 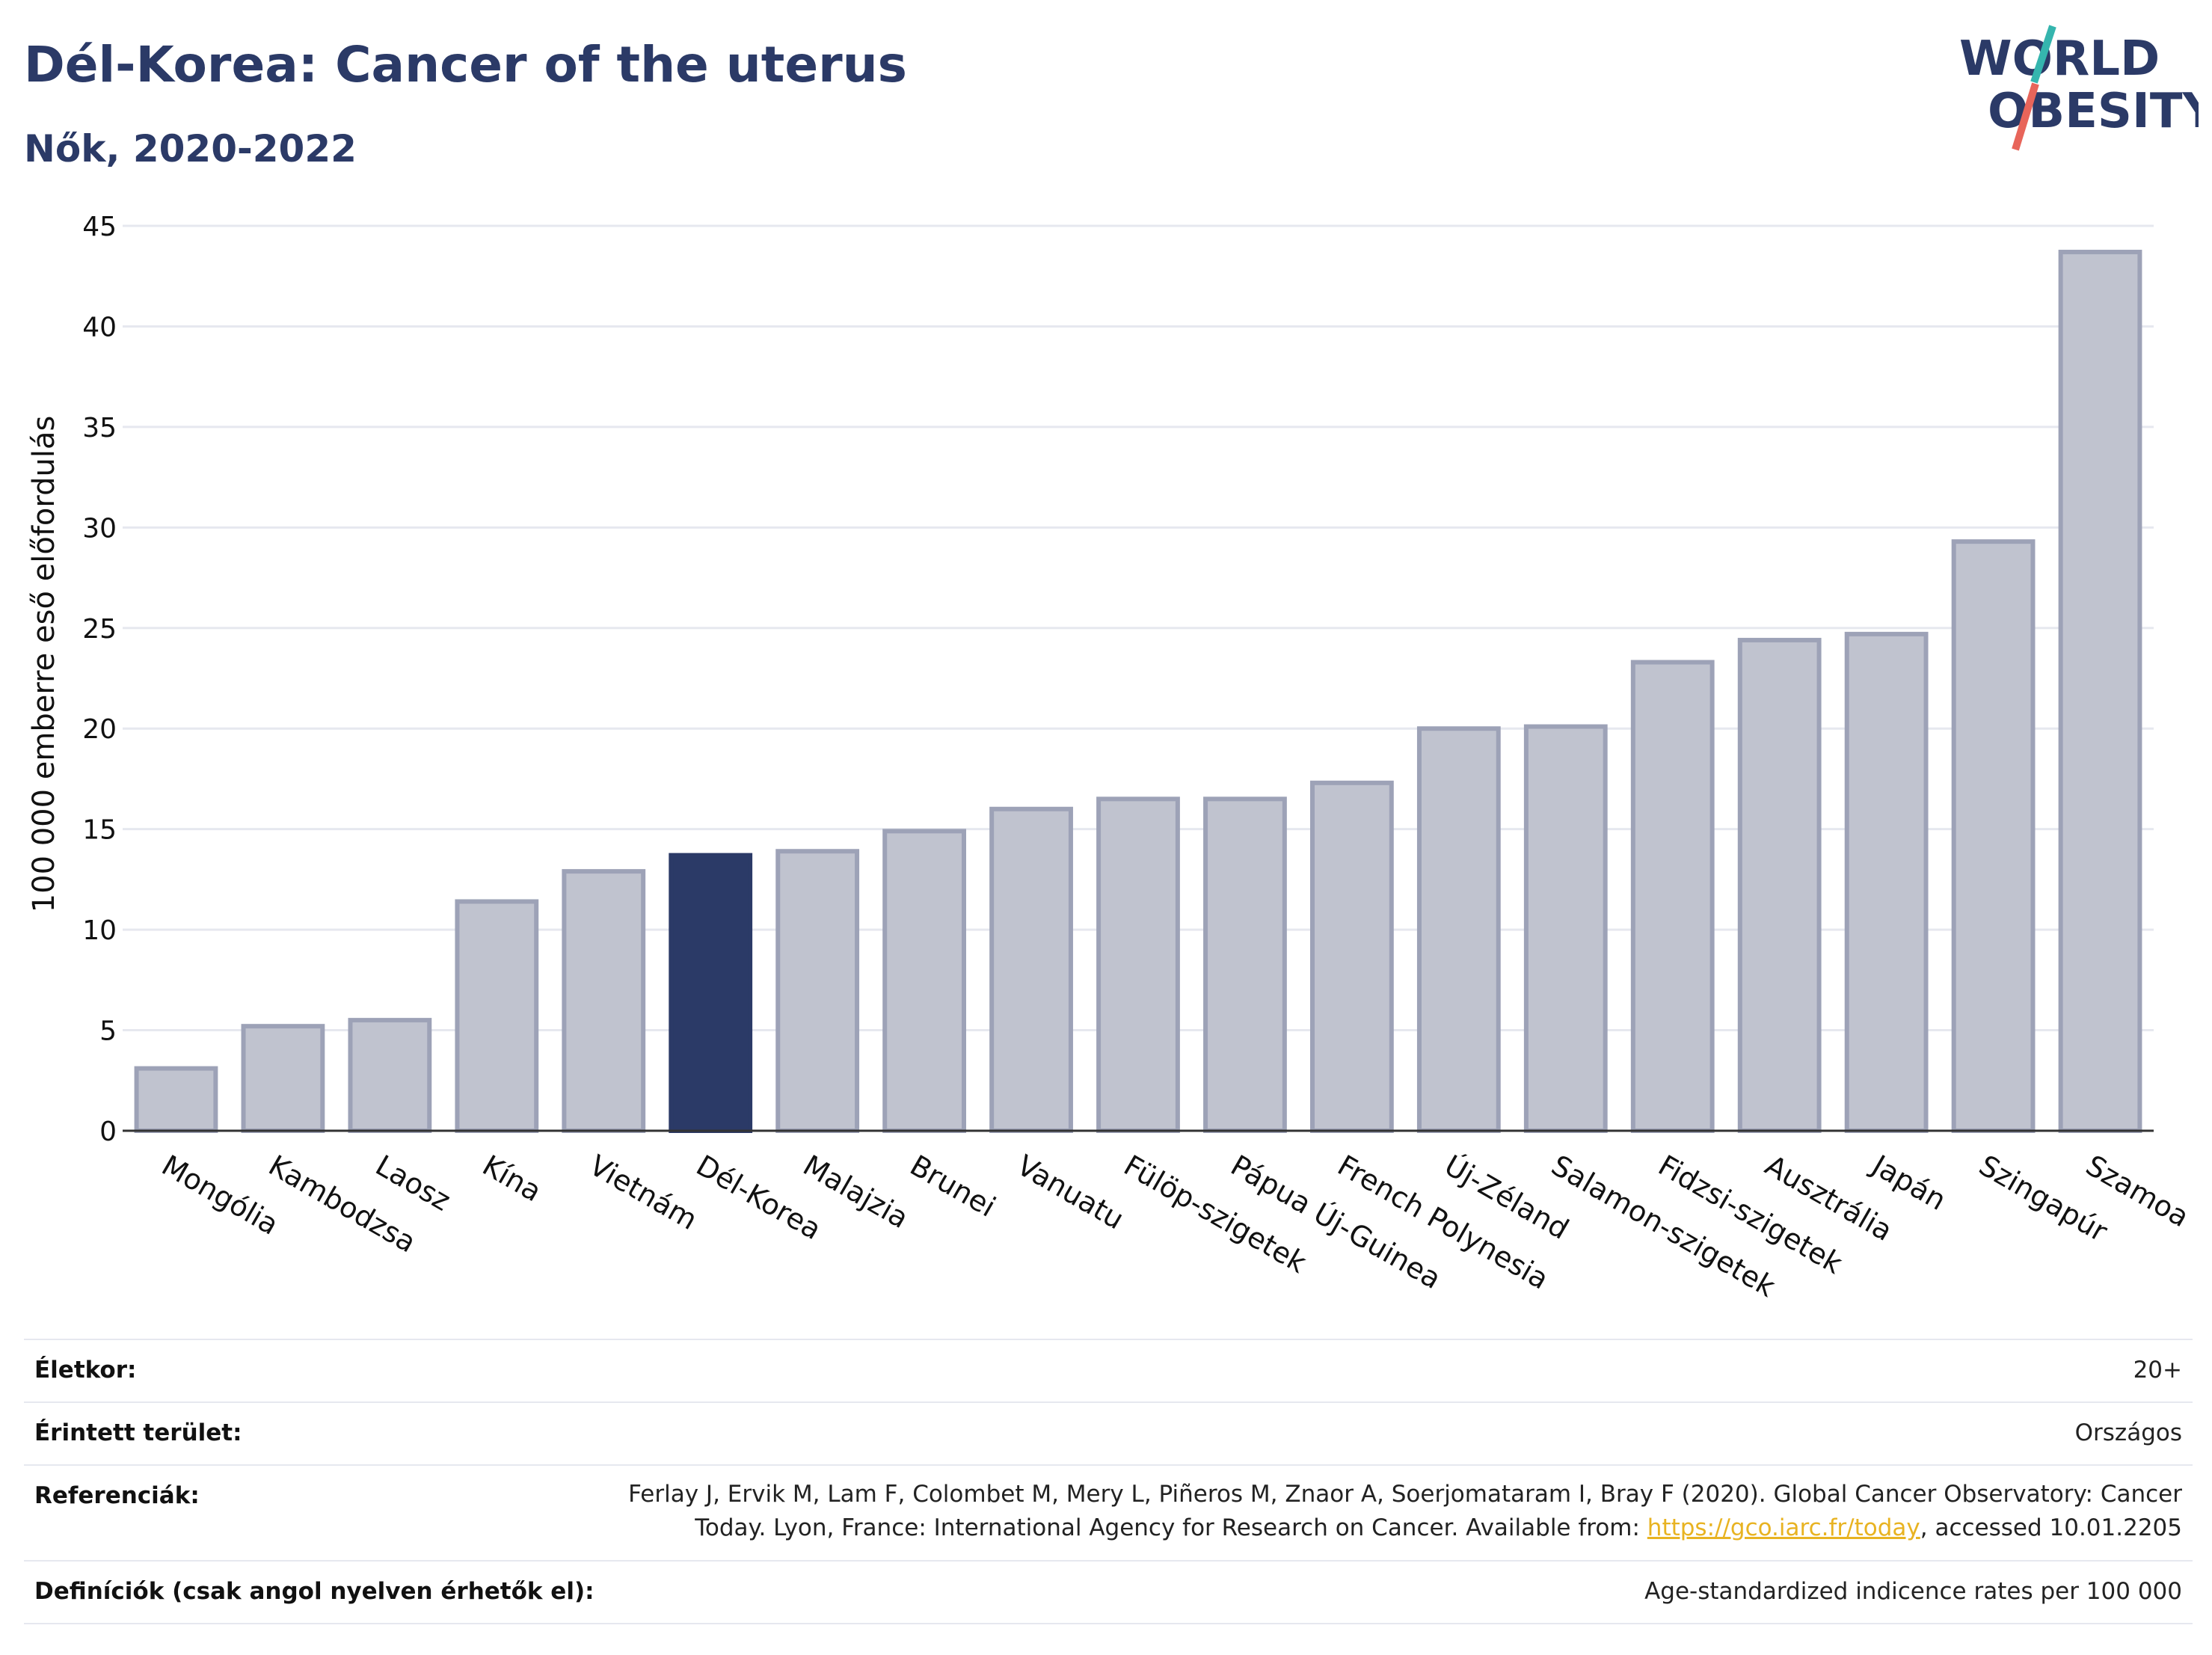 What do you see at coordinates (99, 327) in the screenshot?
I see `y-tick-label: 40` at bounding box center [99, 327].